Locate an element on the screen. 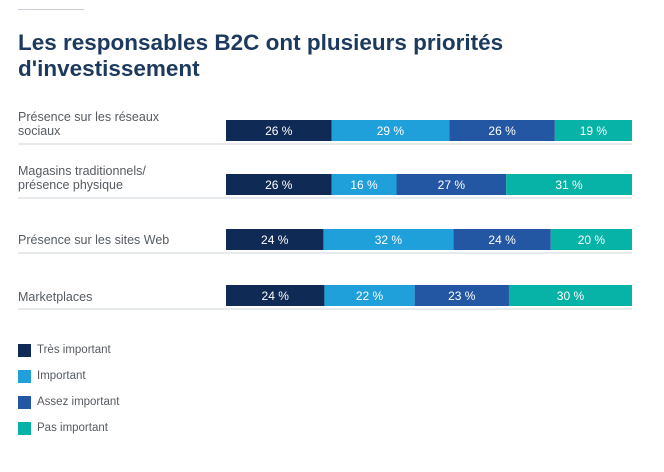  data-label: 32 % is located at coordinates (389, 240).